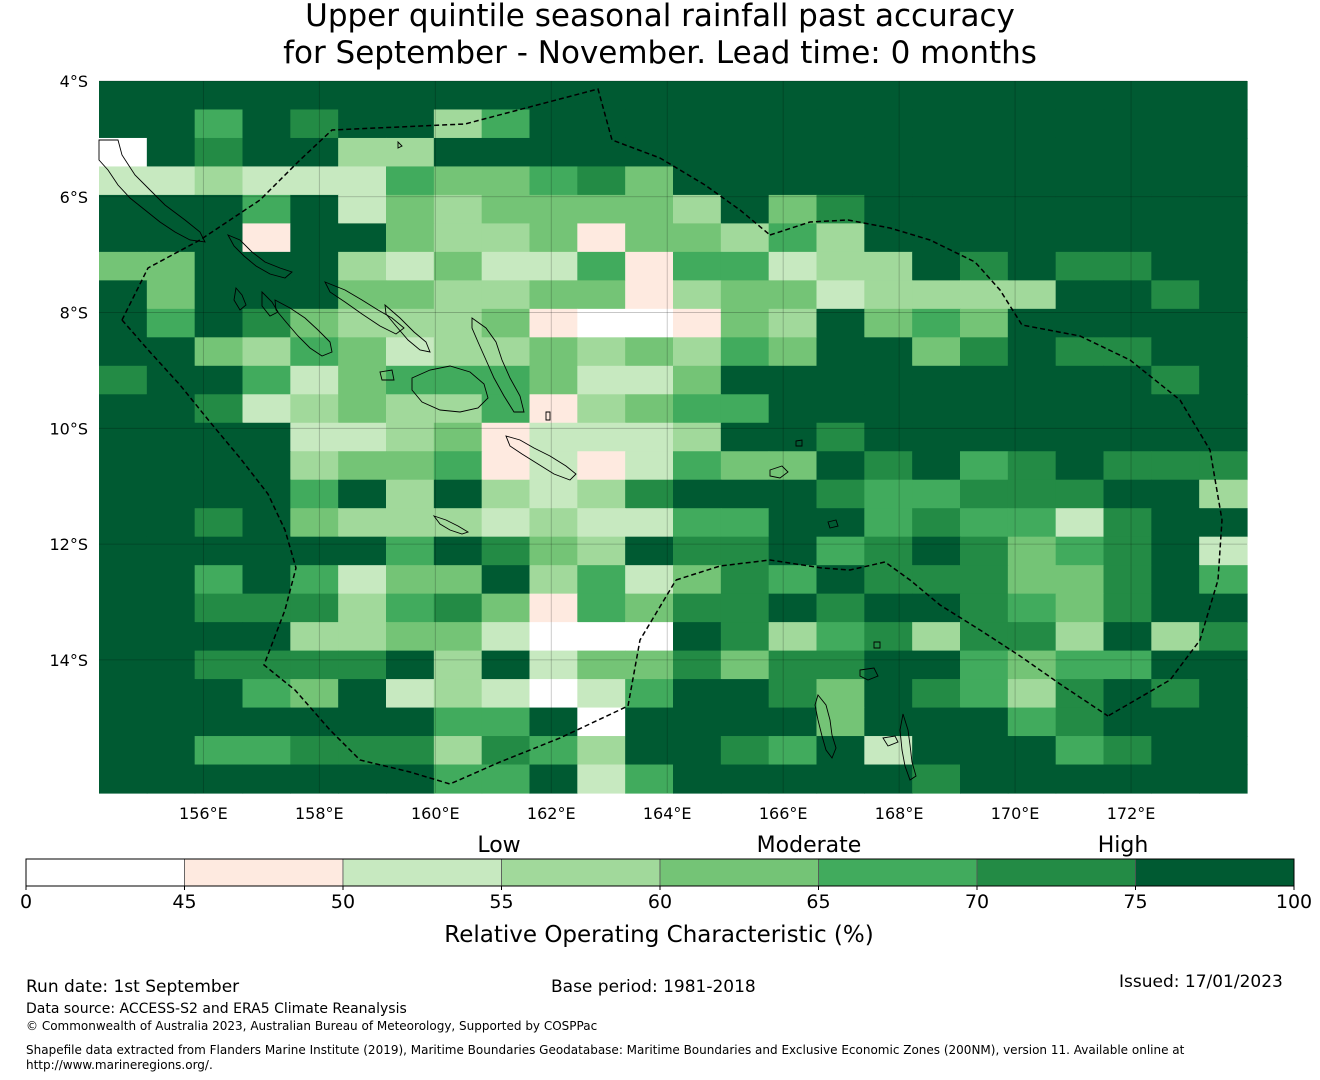 This screenshot has height=1080, width=1320. Describe the element at coordinates (498, 365) in the screenshot. I see `coastline-outline` at that location.